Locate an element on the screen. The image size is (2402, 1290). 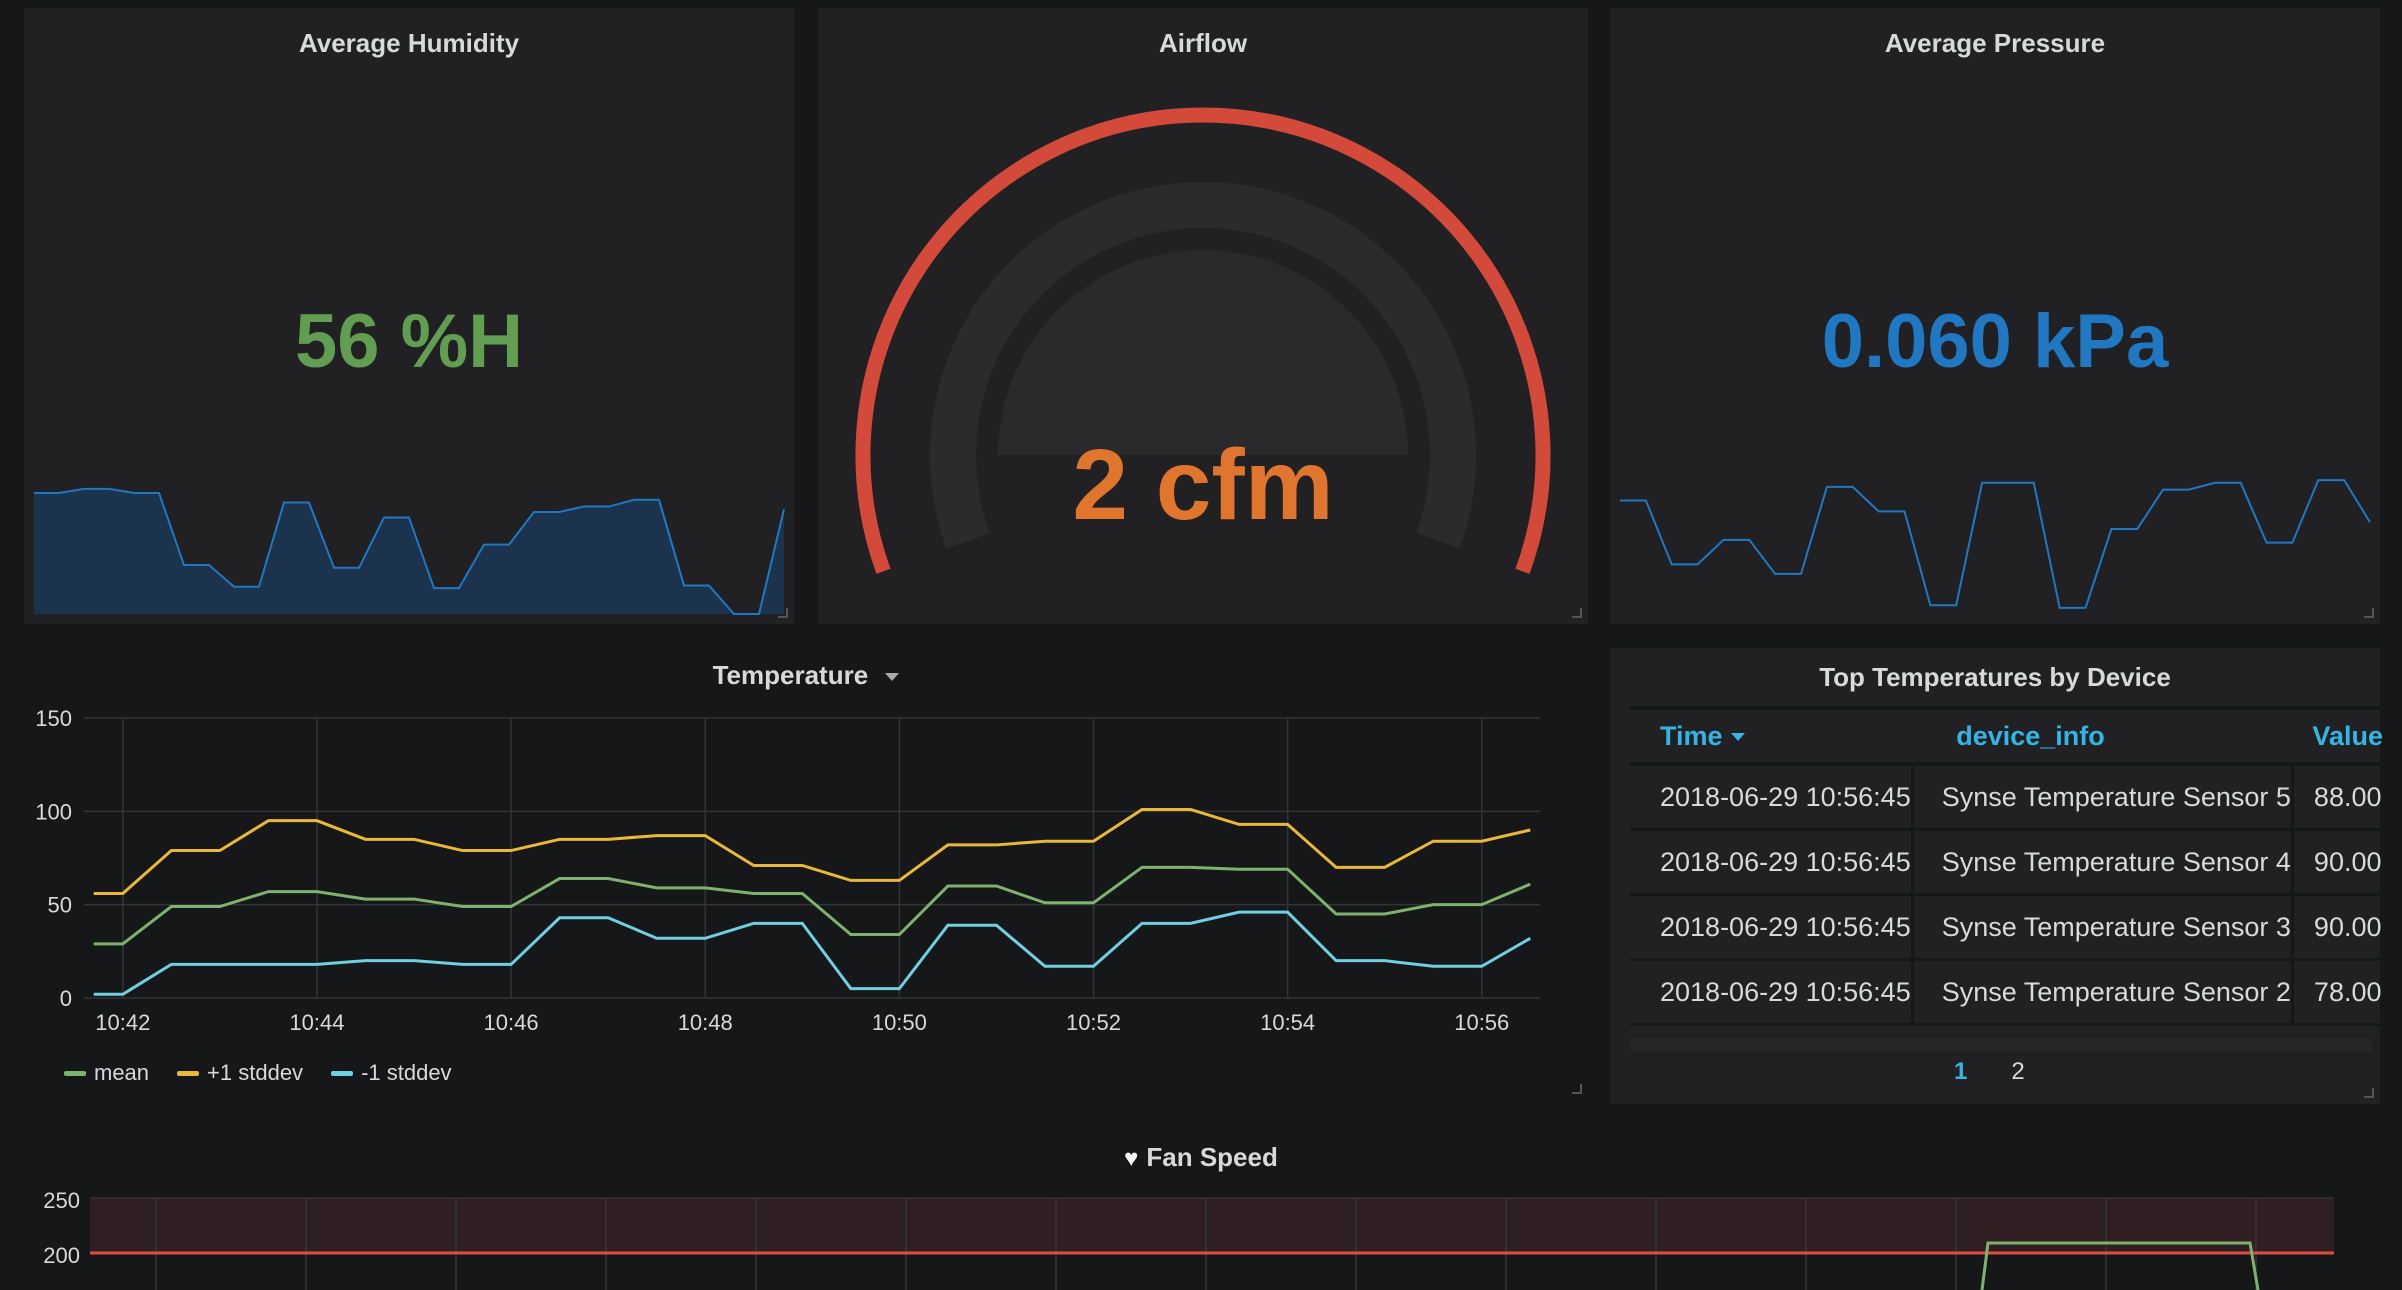
fan-speed-chart: 250 200 is located at coordinates (1188, 1239).